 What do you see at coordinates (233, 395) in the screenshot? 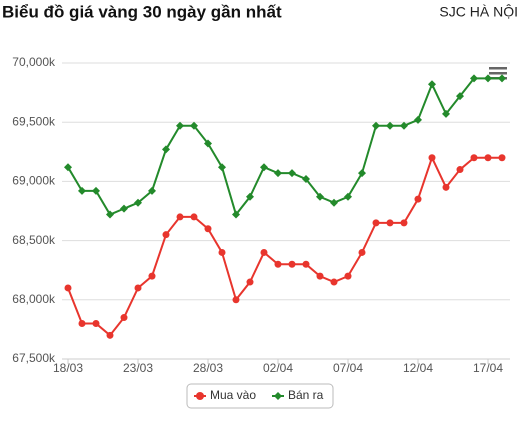
I see `legend-label: Mua vào` at bounding box center [233, 395].